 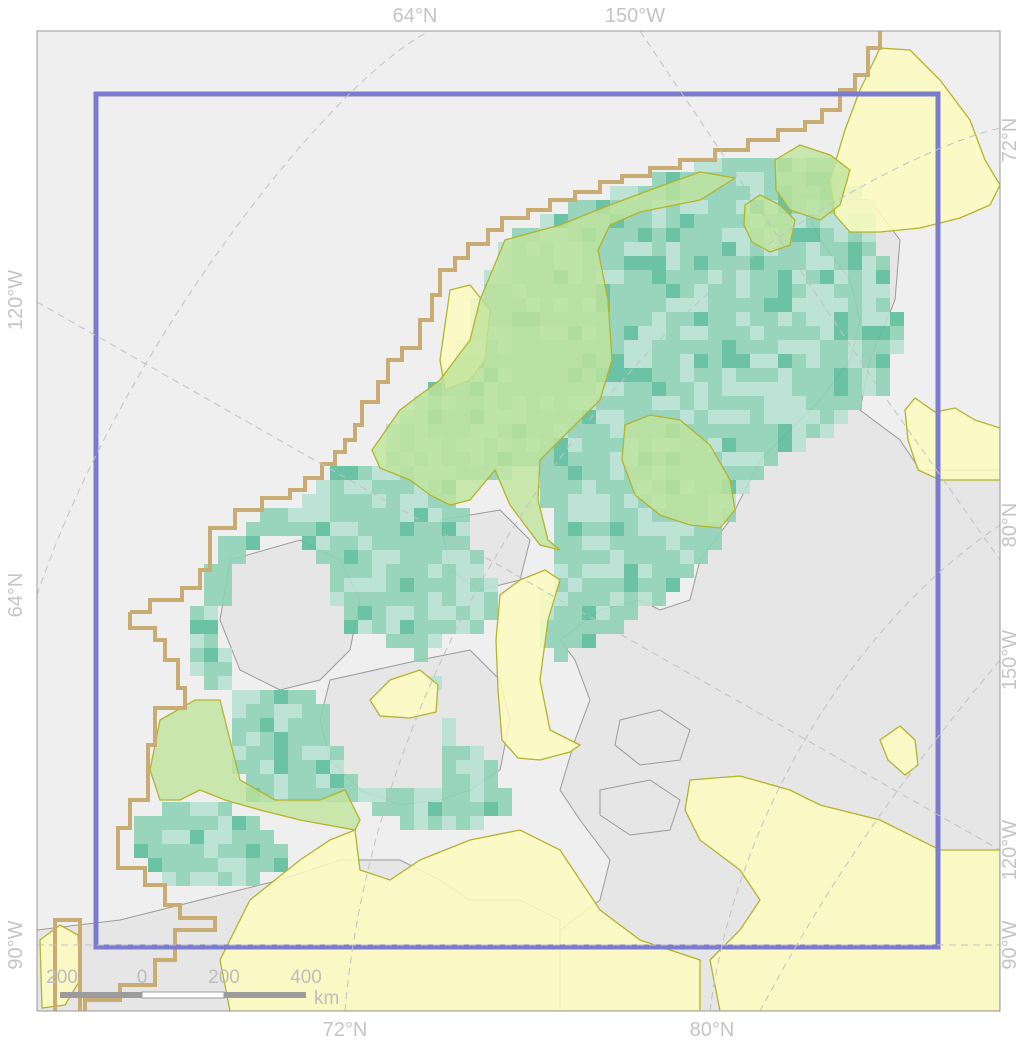 I want to click on scale-bar-segment, so click(x=101, y=995).